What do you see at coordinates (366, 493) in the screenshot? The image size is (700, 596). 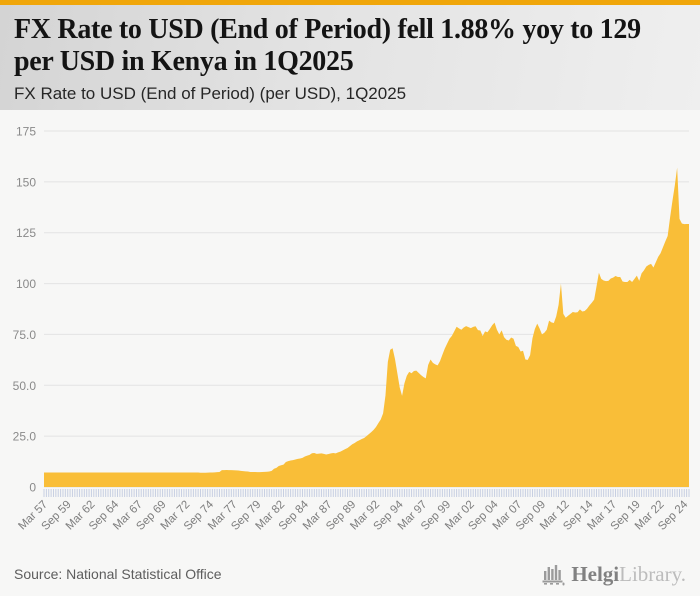 I see `x-tick-comb` at bounding box center [366, 493].